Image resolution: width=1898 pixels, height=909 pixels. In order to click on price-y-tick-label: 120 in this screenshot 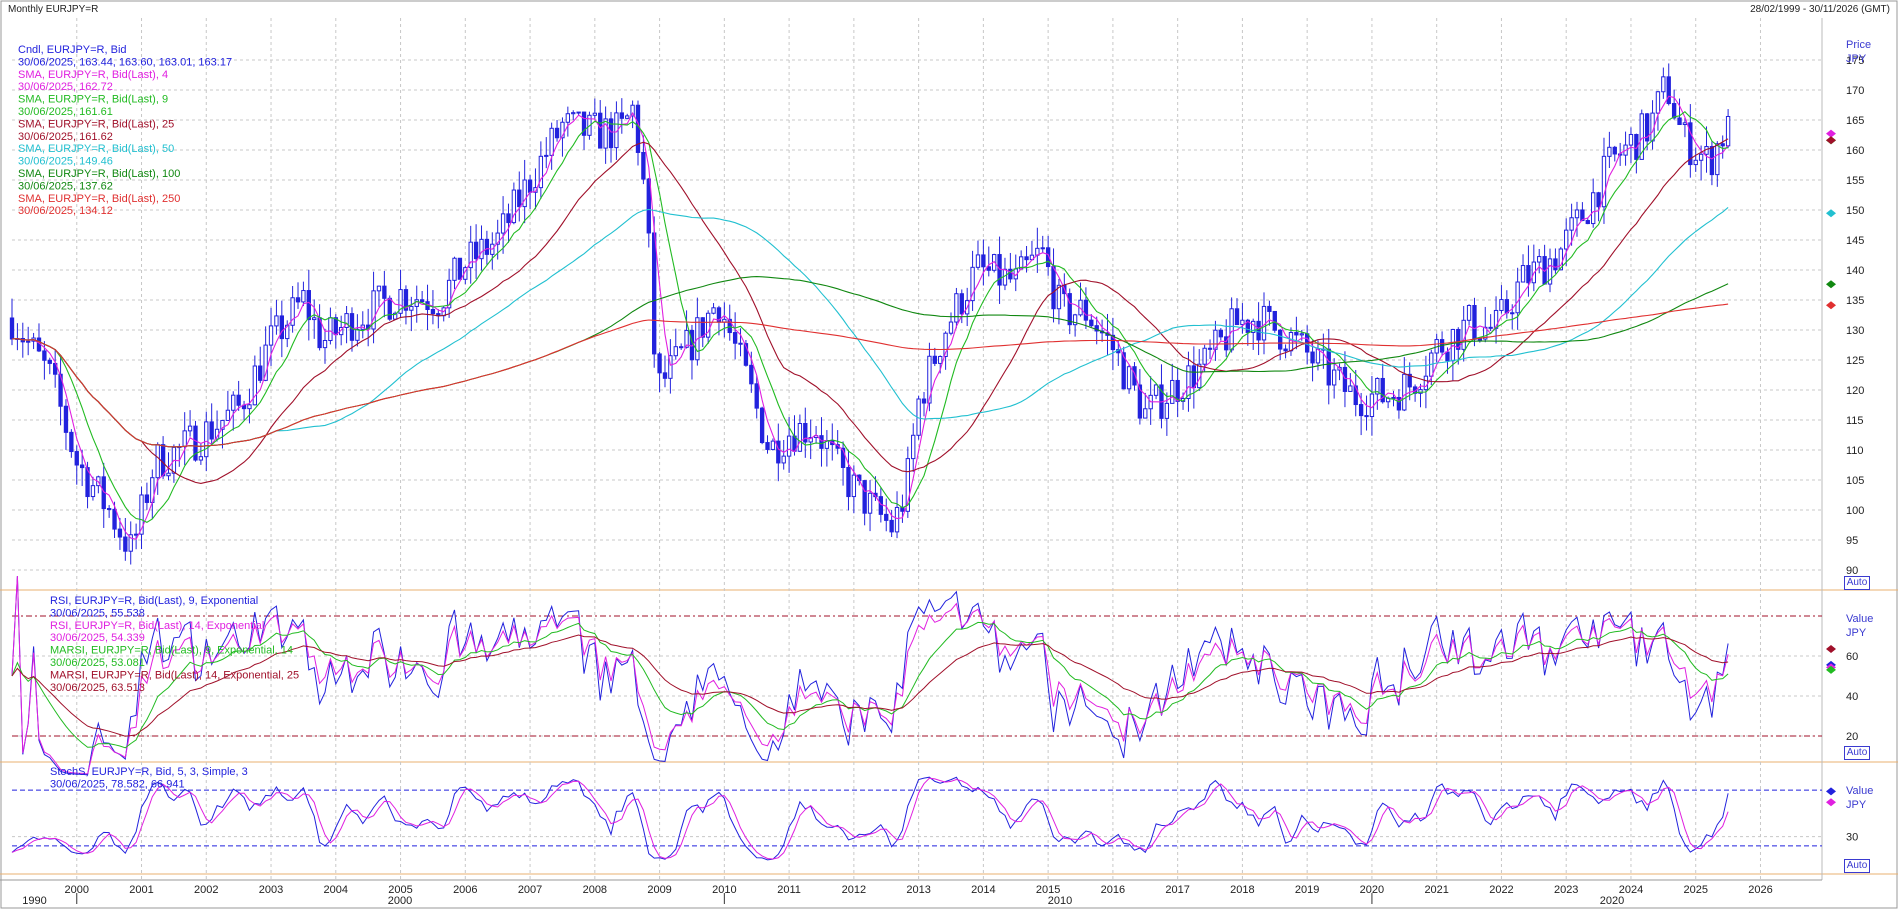, I will do `click(1855, 391)`.